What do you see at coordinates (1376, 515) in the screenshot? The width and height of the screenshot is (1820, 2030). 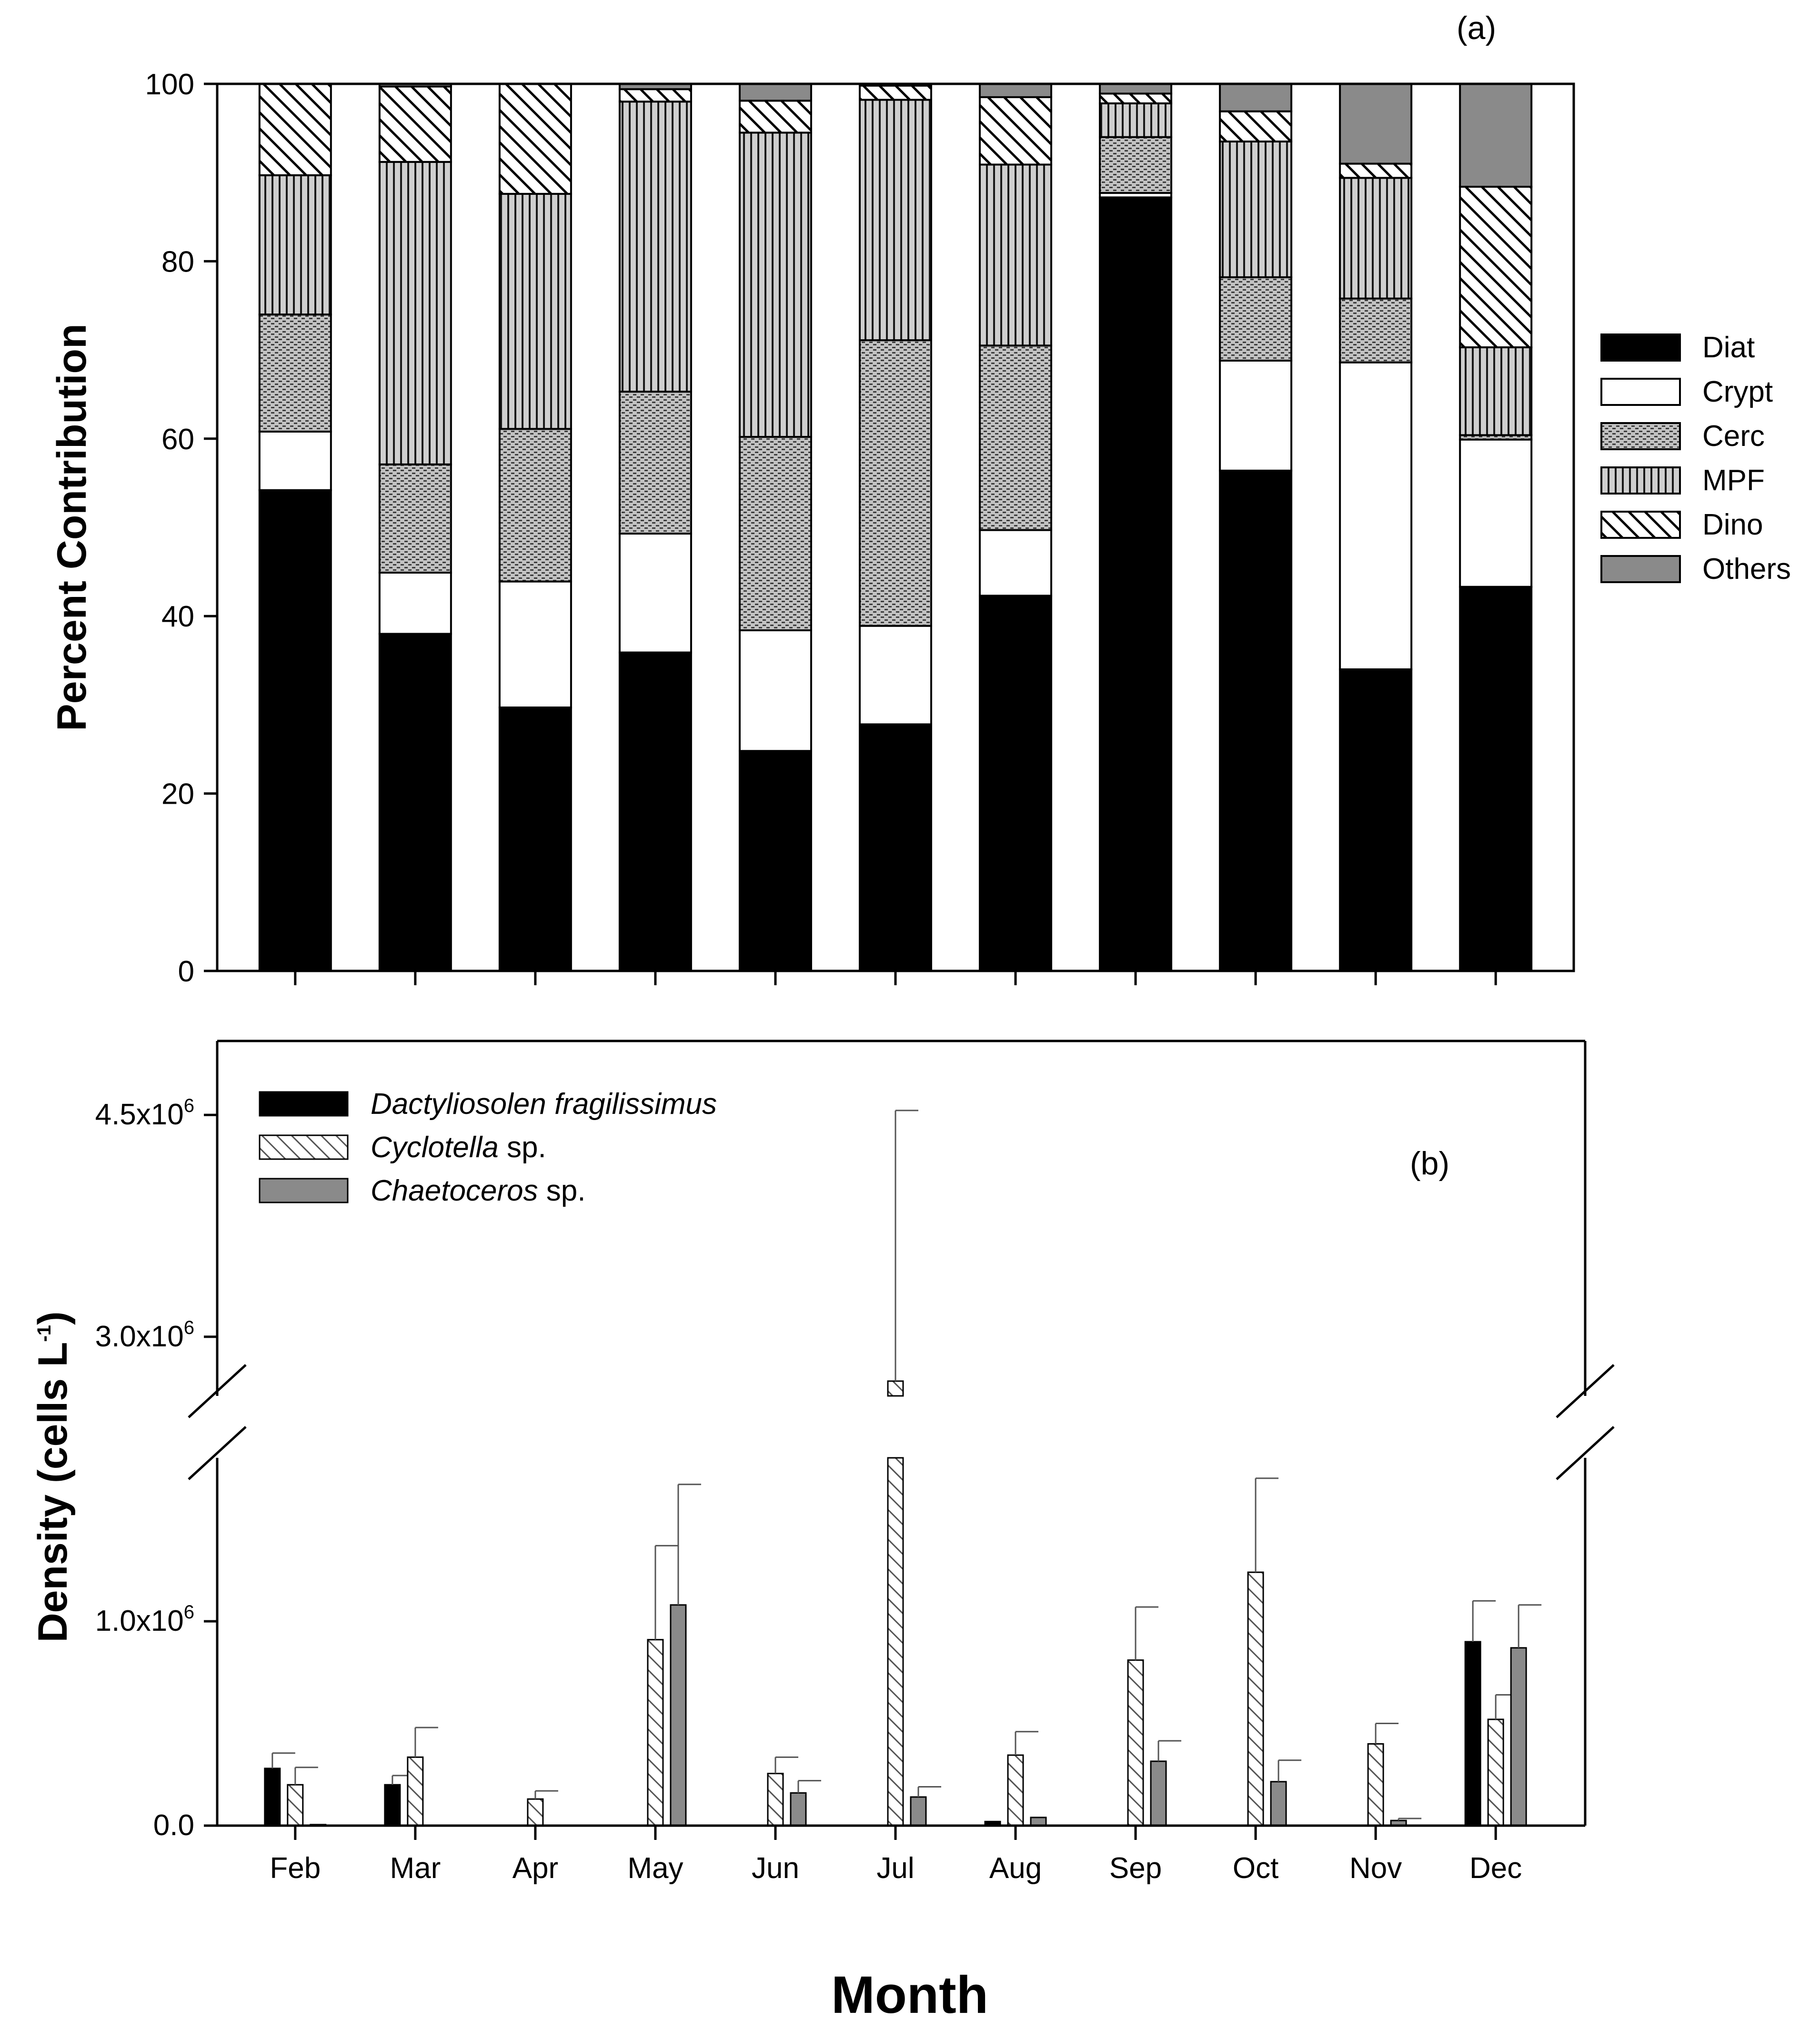 I see `bar-crypt-nov` at bounding box center [1376, 515].